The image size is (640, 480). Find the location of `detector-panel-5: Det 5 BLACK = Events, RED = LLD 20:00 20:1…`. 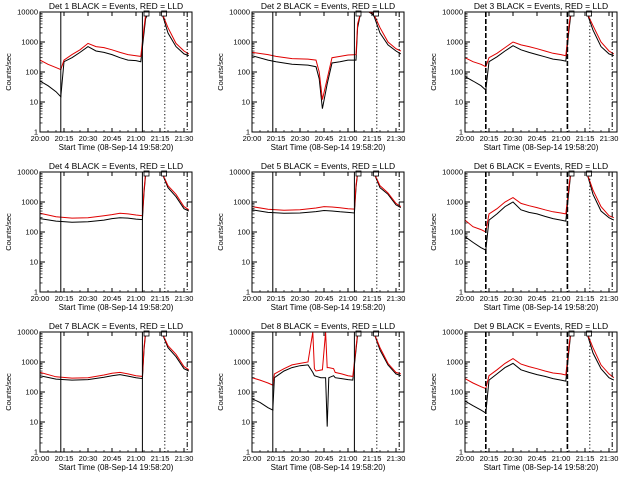

detector-panel-5: Det 5 BLACK = Events, RED = LLD 20:00 20:1… is located at coordinates (310, 236).